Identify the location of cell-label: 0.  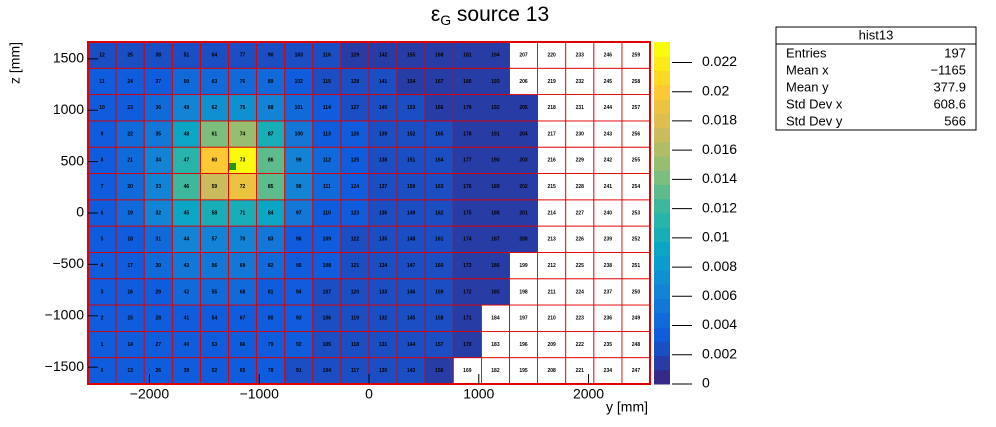
(102, 371).